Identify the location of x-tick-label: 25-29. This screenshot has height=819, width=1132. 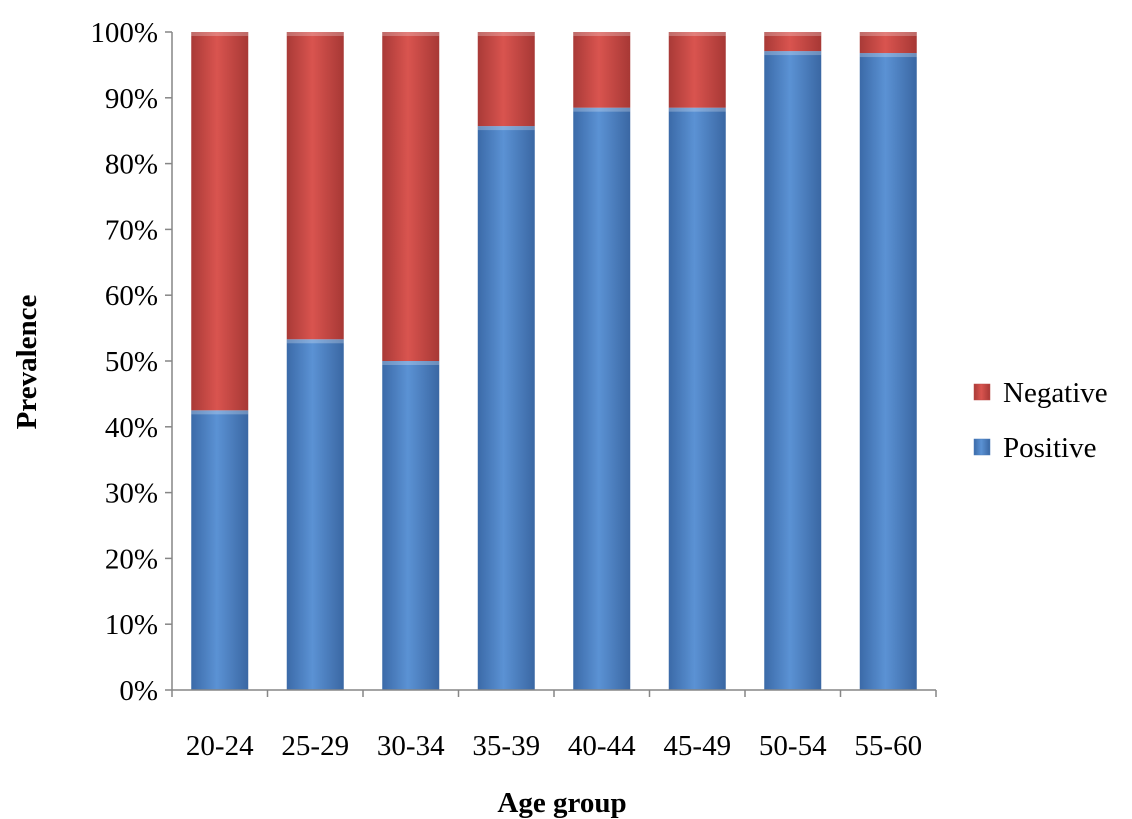
(315, 746).